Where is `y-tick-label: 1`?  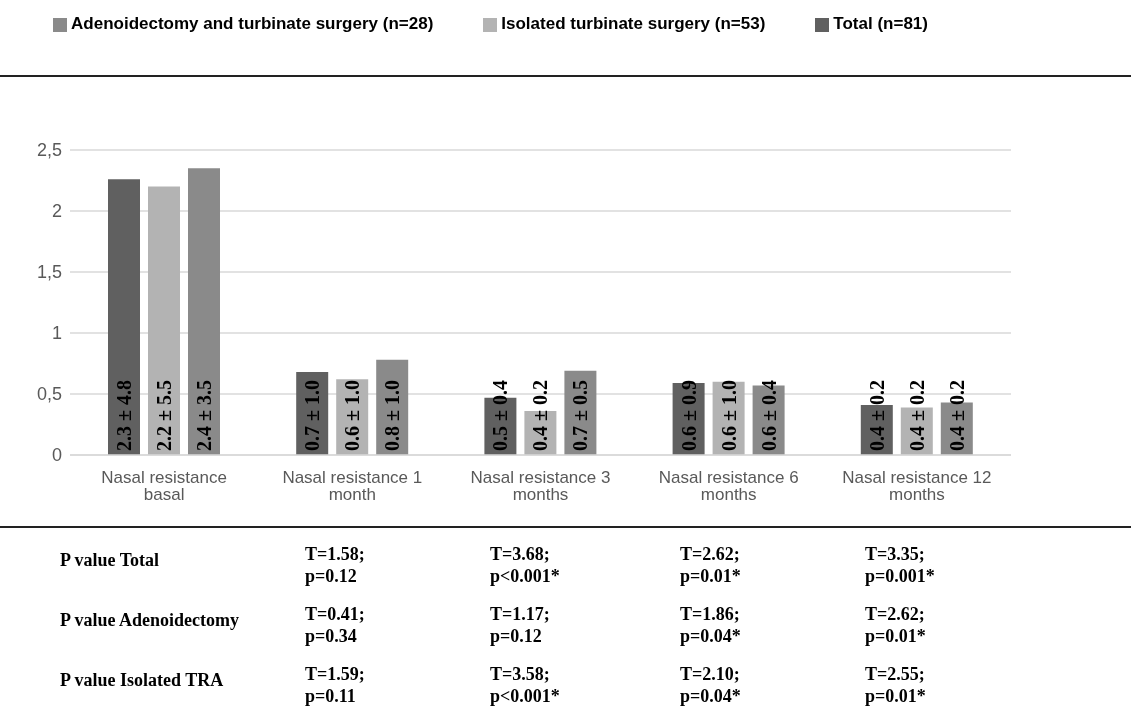
y-tick-label: 1 is located at coordinates (56, 333).